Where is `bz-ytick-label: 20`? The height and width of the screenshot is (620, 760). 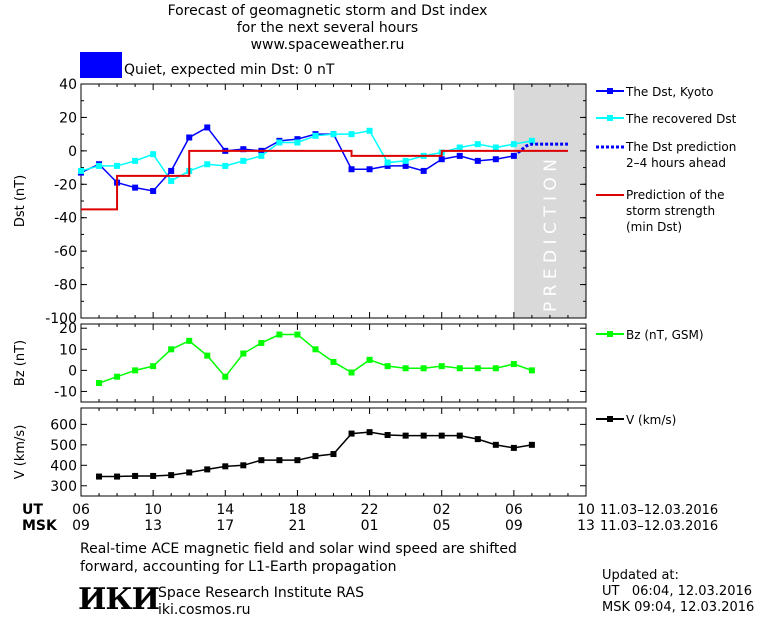
bz-ytick-label: 20 is located at coordinates (68, 329).